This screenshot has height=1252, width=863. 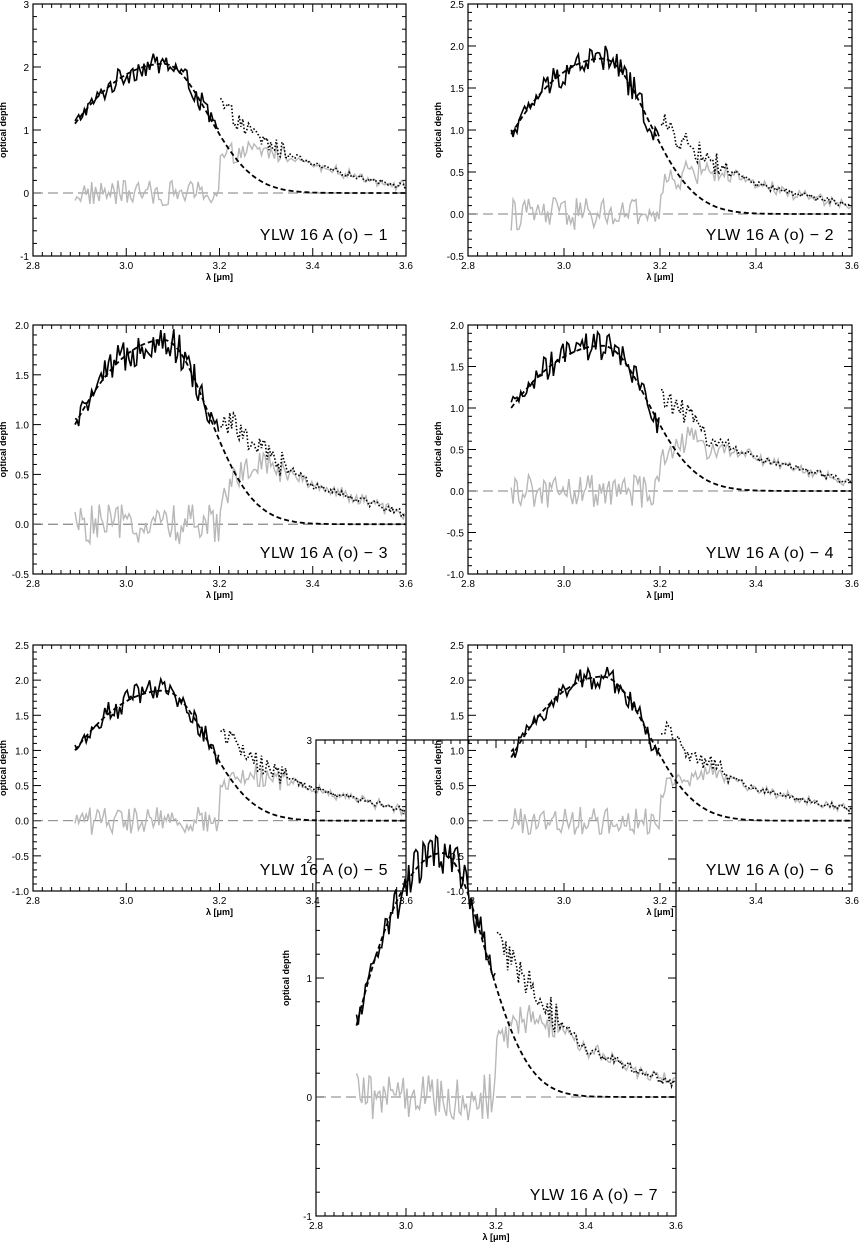 I want to click on y-tick-label: 1, so click(x=26, y=131).